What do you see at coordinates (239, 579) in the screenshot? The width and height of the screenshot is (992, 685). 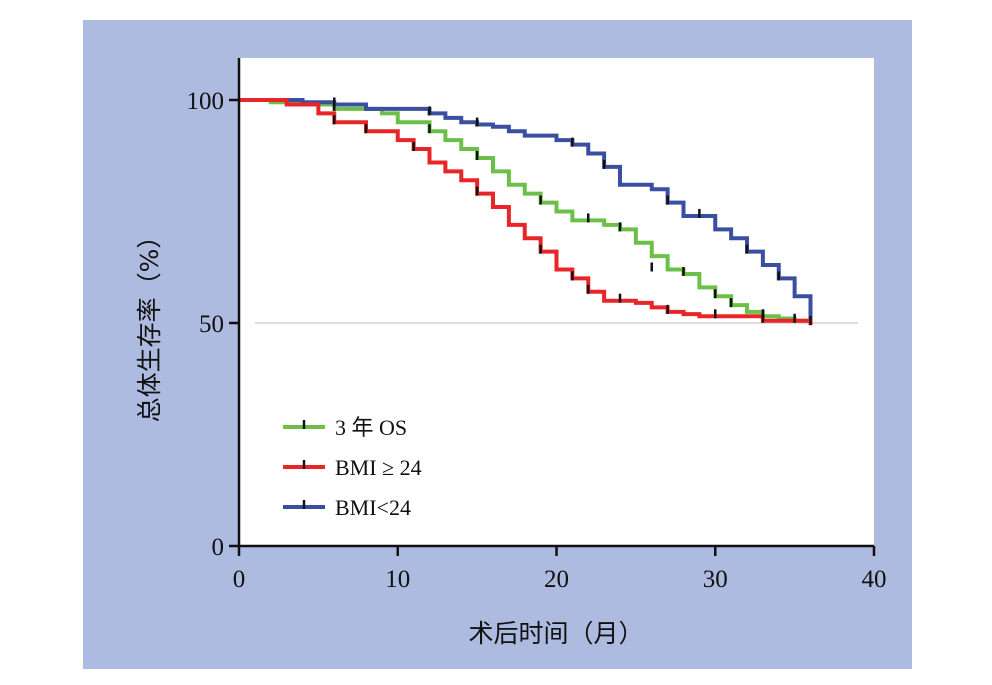 I see `x-tick-label: 0` at bounding box center [239, 579].